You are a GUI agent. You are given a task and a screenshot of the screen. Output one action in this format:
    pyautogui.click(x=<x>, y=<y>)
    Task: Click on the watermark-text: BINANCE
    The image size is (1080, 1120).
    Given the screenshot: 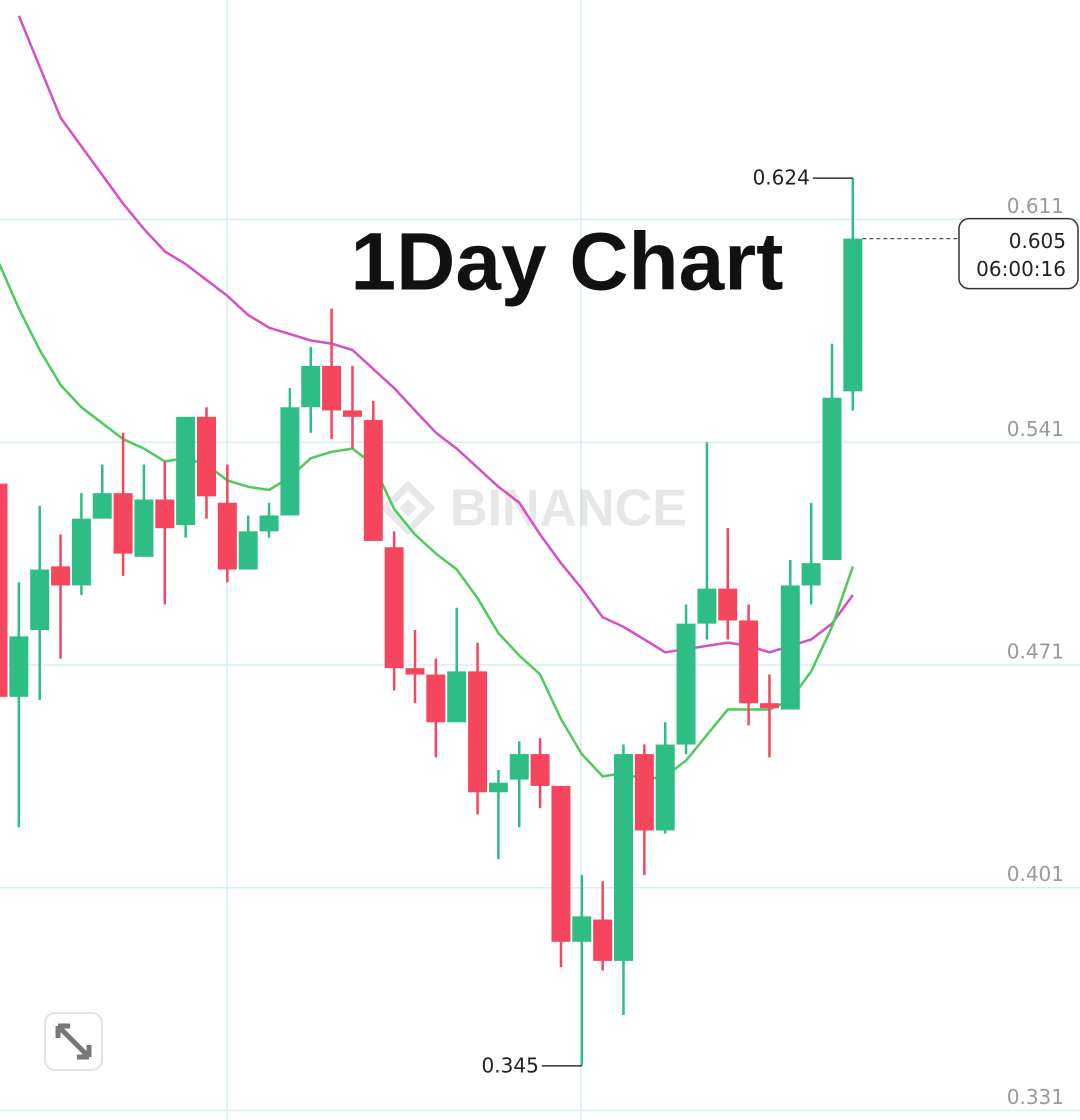 What is the action you would take?
    pyautogui.click(x=568, y=509)
    